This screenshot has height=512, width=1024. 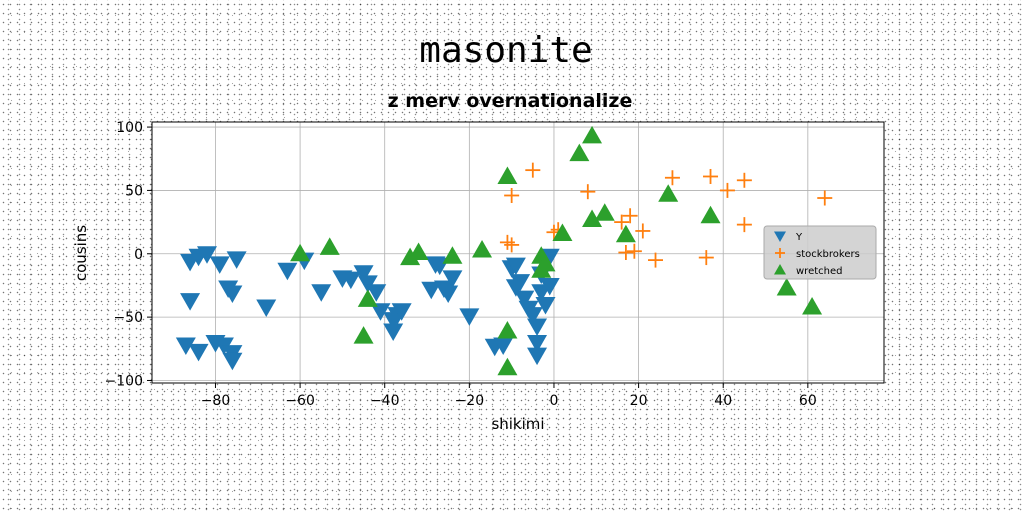 What do you see at coordinates (470, 401) in the screenshot?
I see `x-tick-label: −20` at bounding box center [470, 401].